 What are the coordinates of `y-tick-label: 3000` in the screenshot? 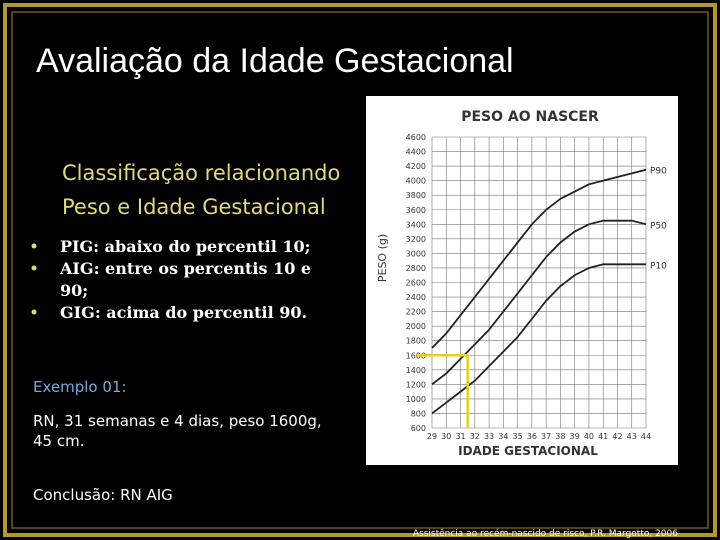 It's located at (416, 253).